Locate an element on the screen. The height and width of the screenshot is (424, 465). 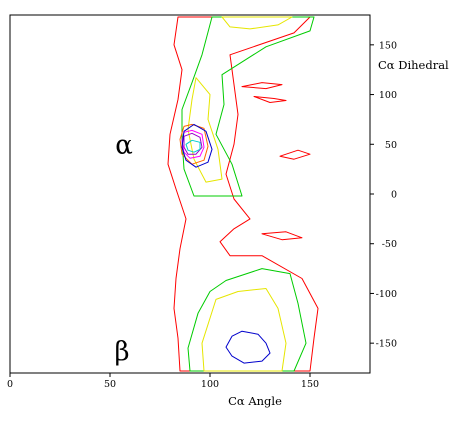
x-tick-label: 150 is located at coordinates (310, 384).